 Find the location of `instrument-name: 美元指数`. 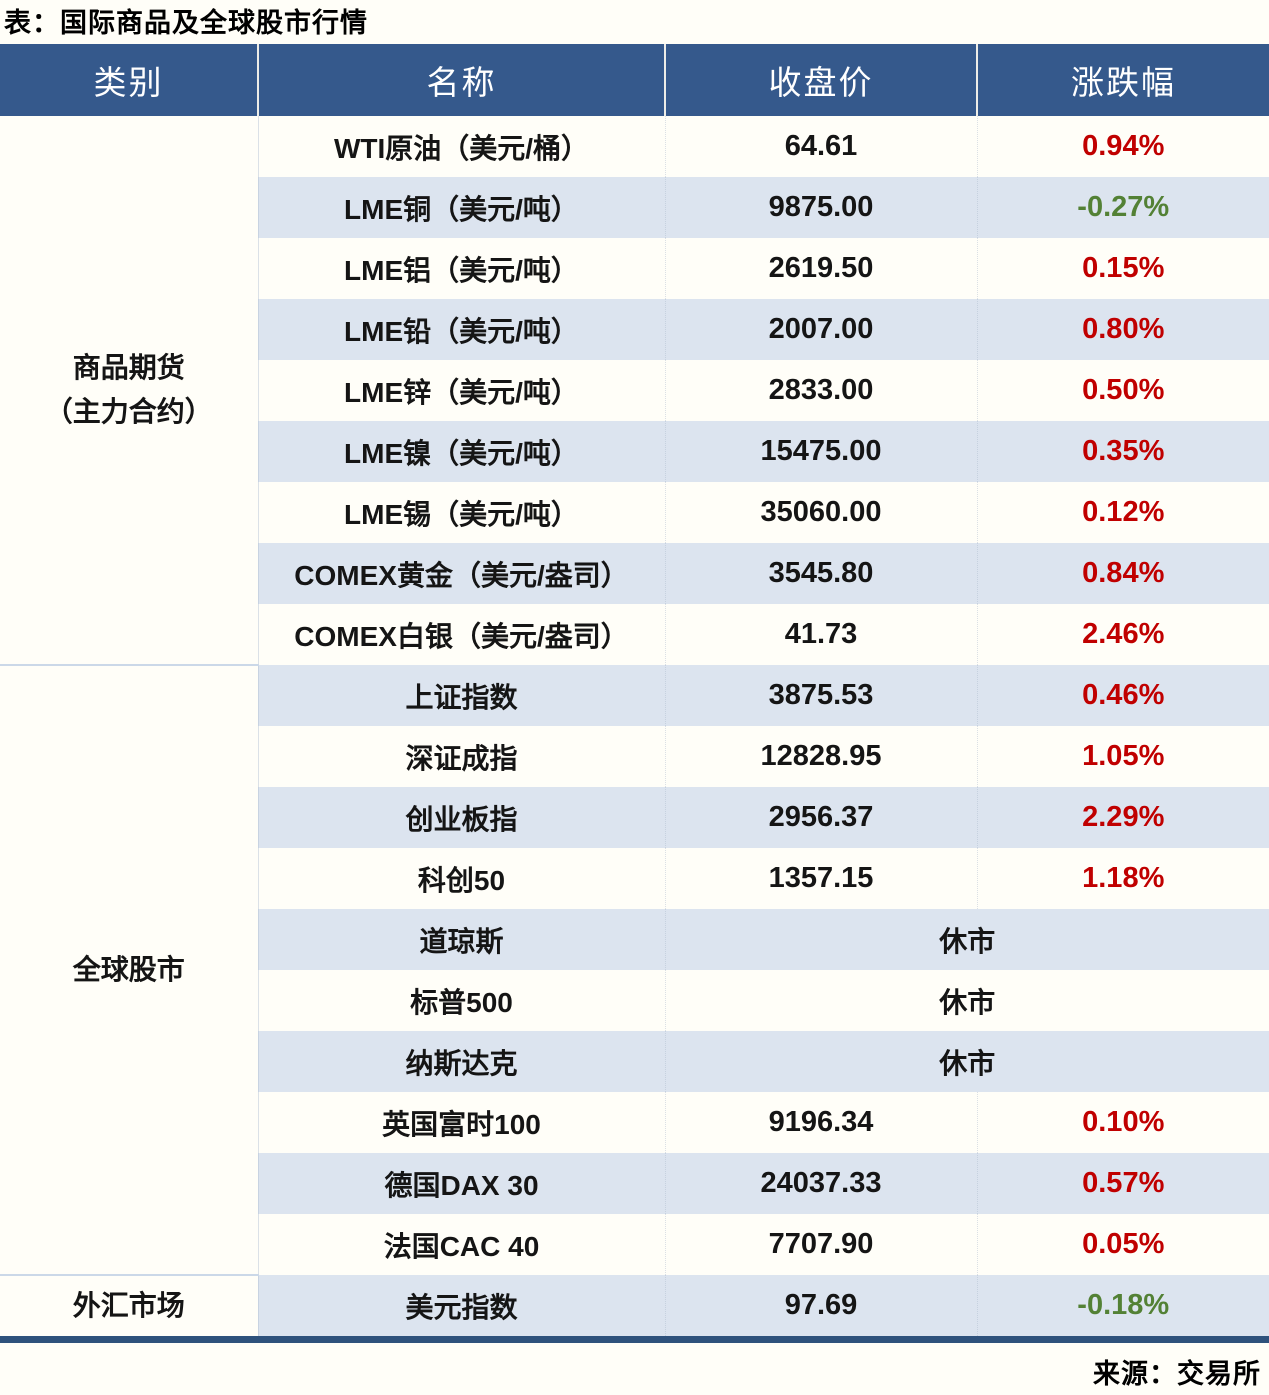

instrument-name: 美元指数 is located at coordinates (462, 1305).